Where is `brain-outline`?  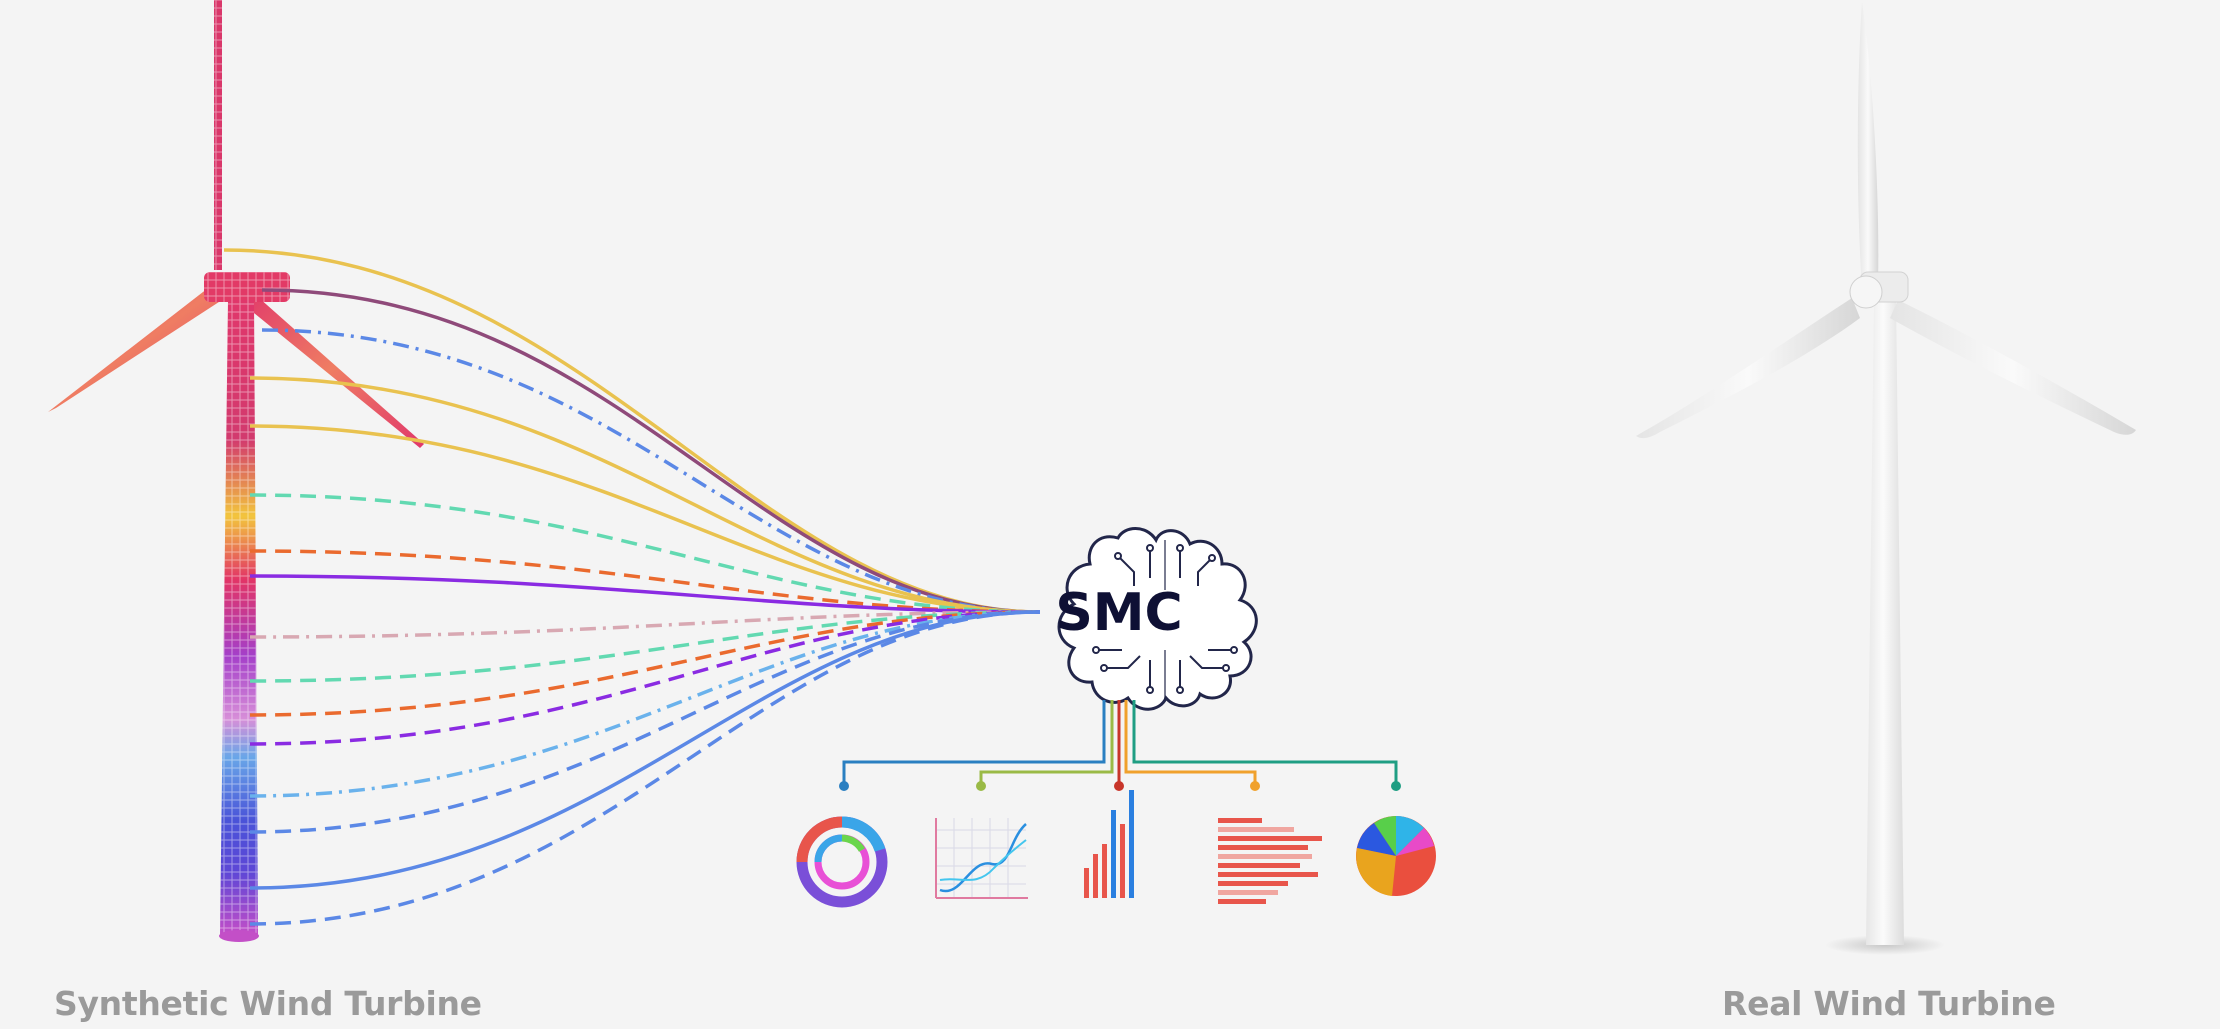 brain-outline is located at coordinates (1157, 619).